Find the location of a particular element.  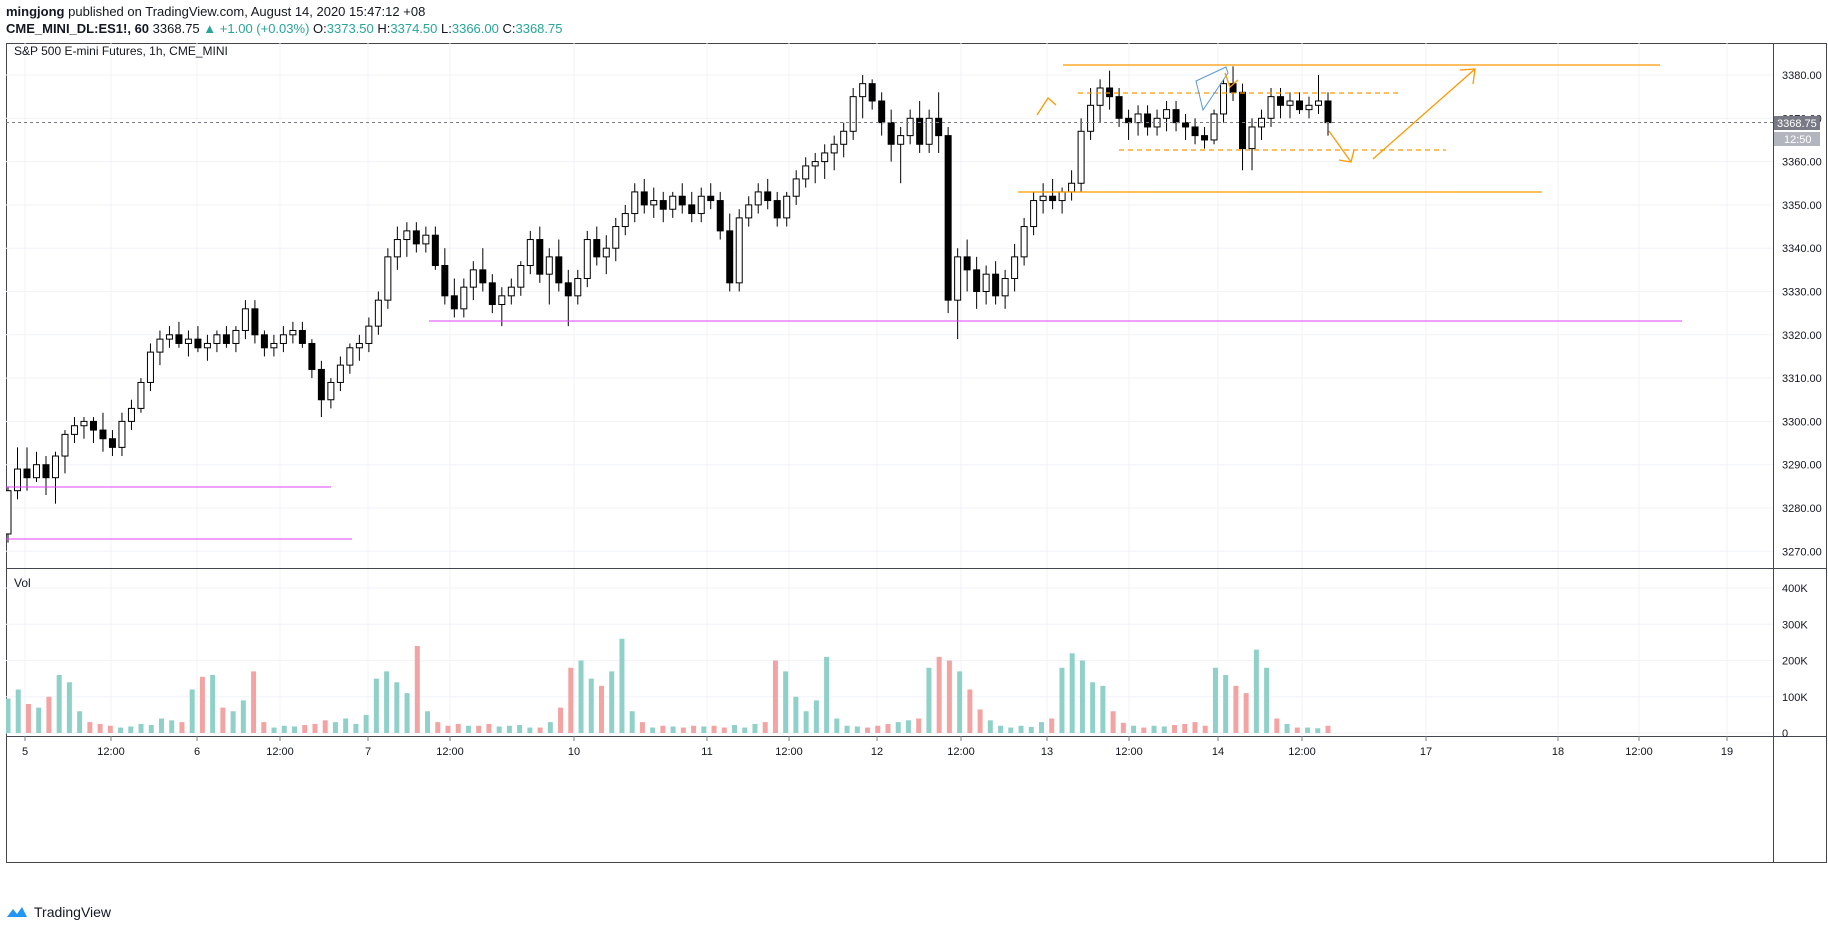

close-label: C: is located at coordinates (509, 28).